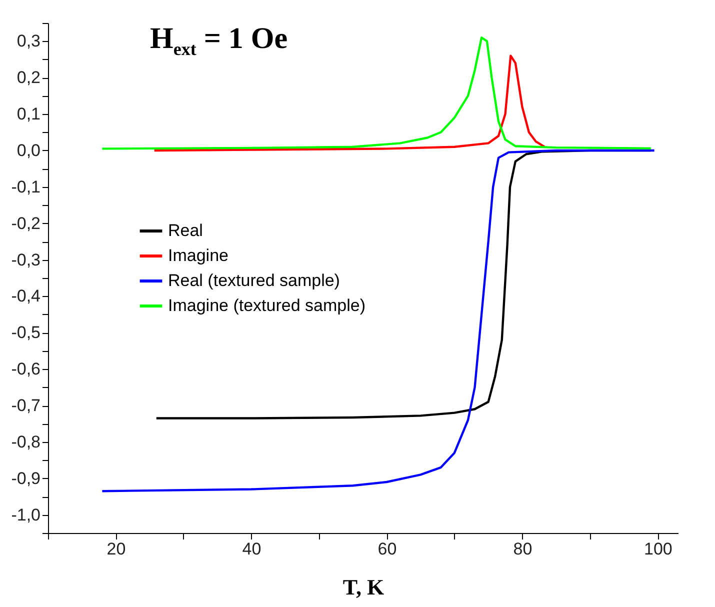 The image size is (715, 607). What do you see at coordinates (28, 150) in the screenshot?
I see `y-tick-label: 0,0` at bounding box center [28, 150].